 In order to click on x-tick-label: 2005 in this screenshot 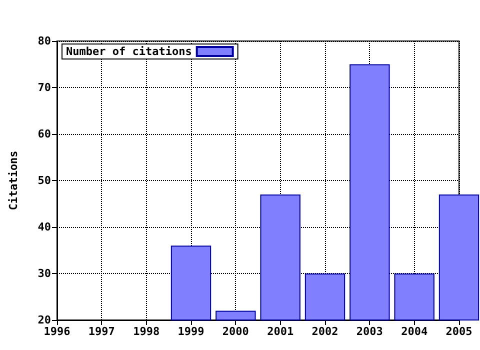, I will do `click(459, 331)`.